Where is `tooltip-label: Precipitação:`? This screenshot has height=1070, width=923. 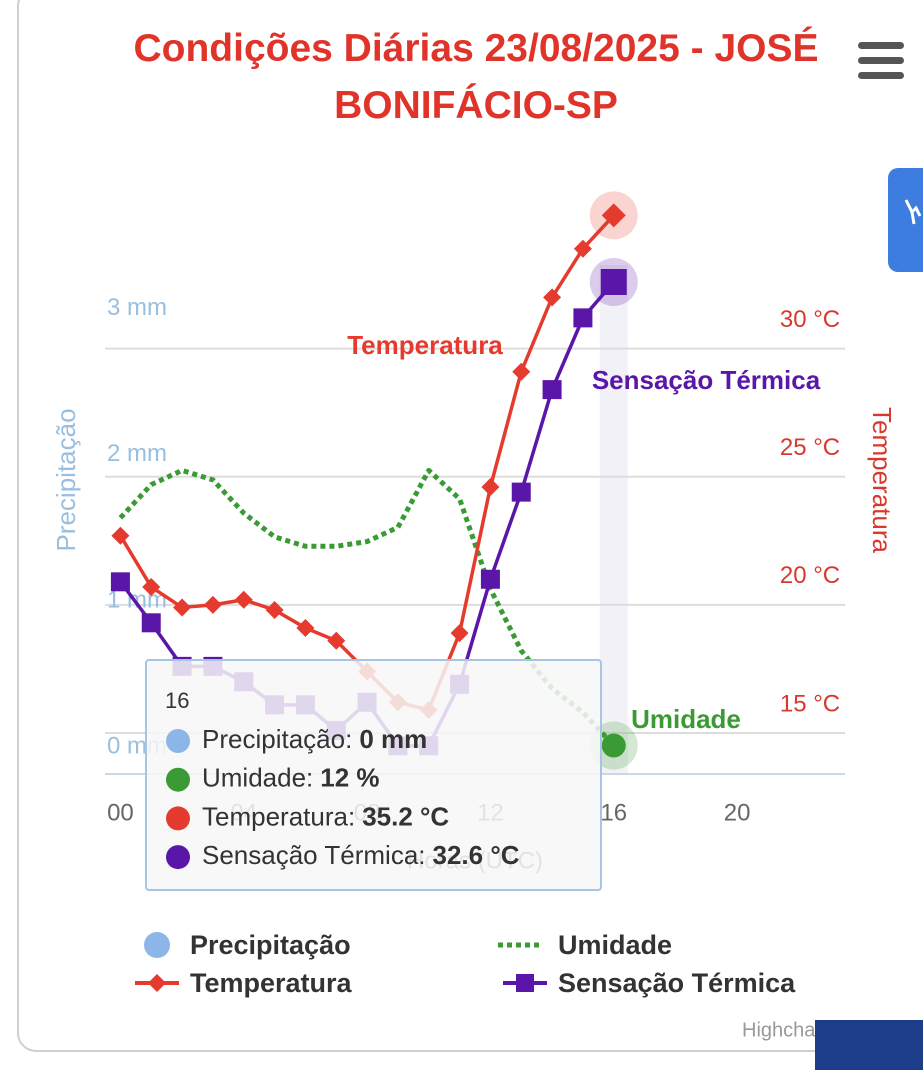
tooltip-label: Precipitação: is located at coordinates (277, 739).